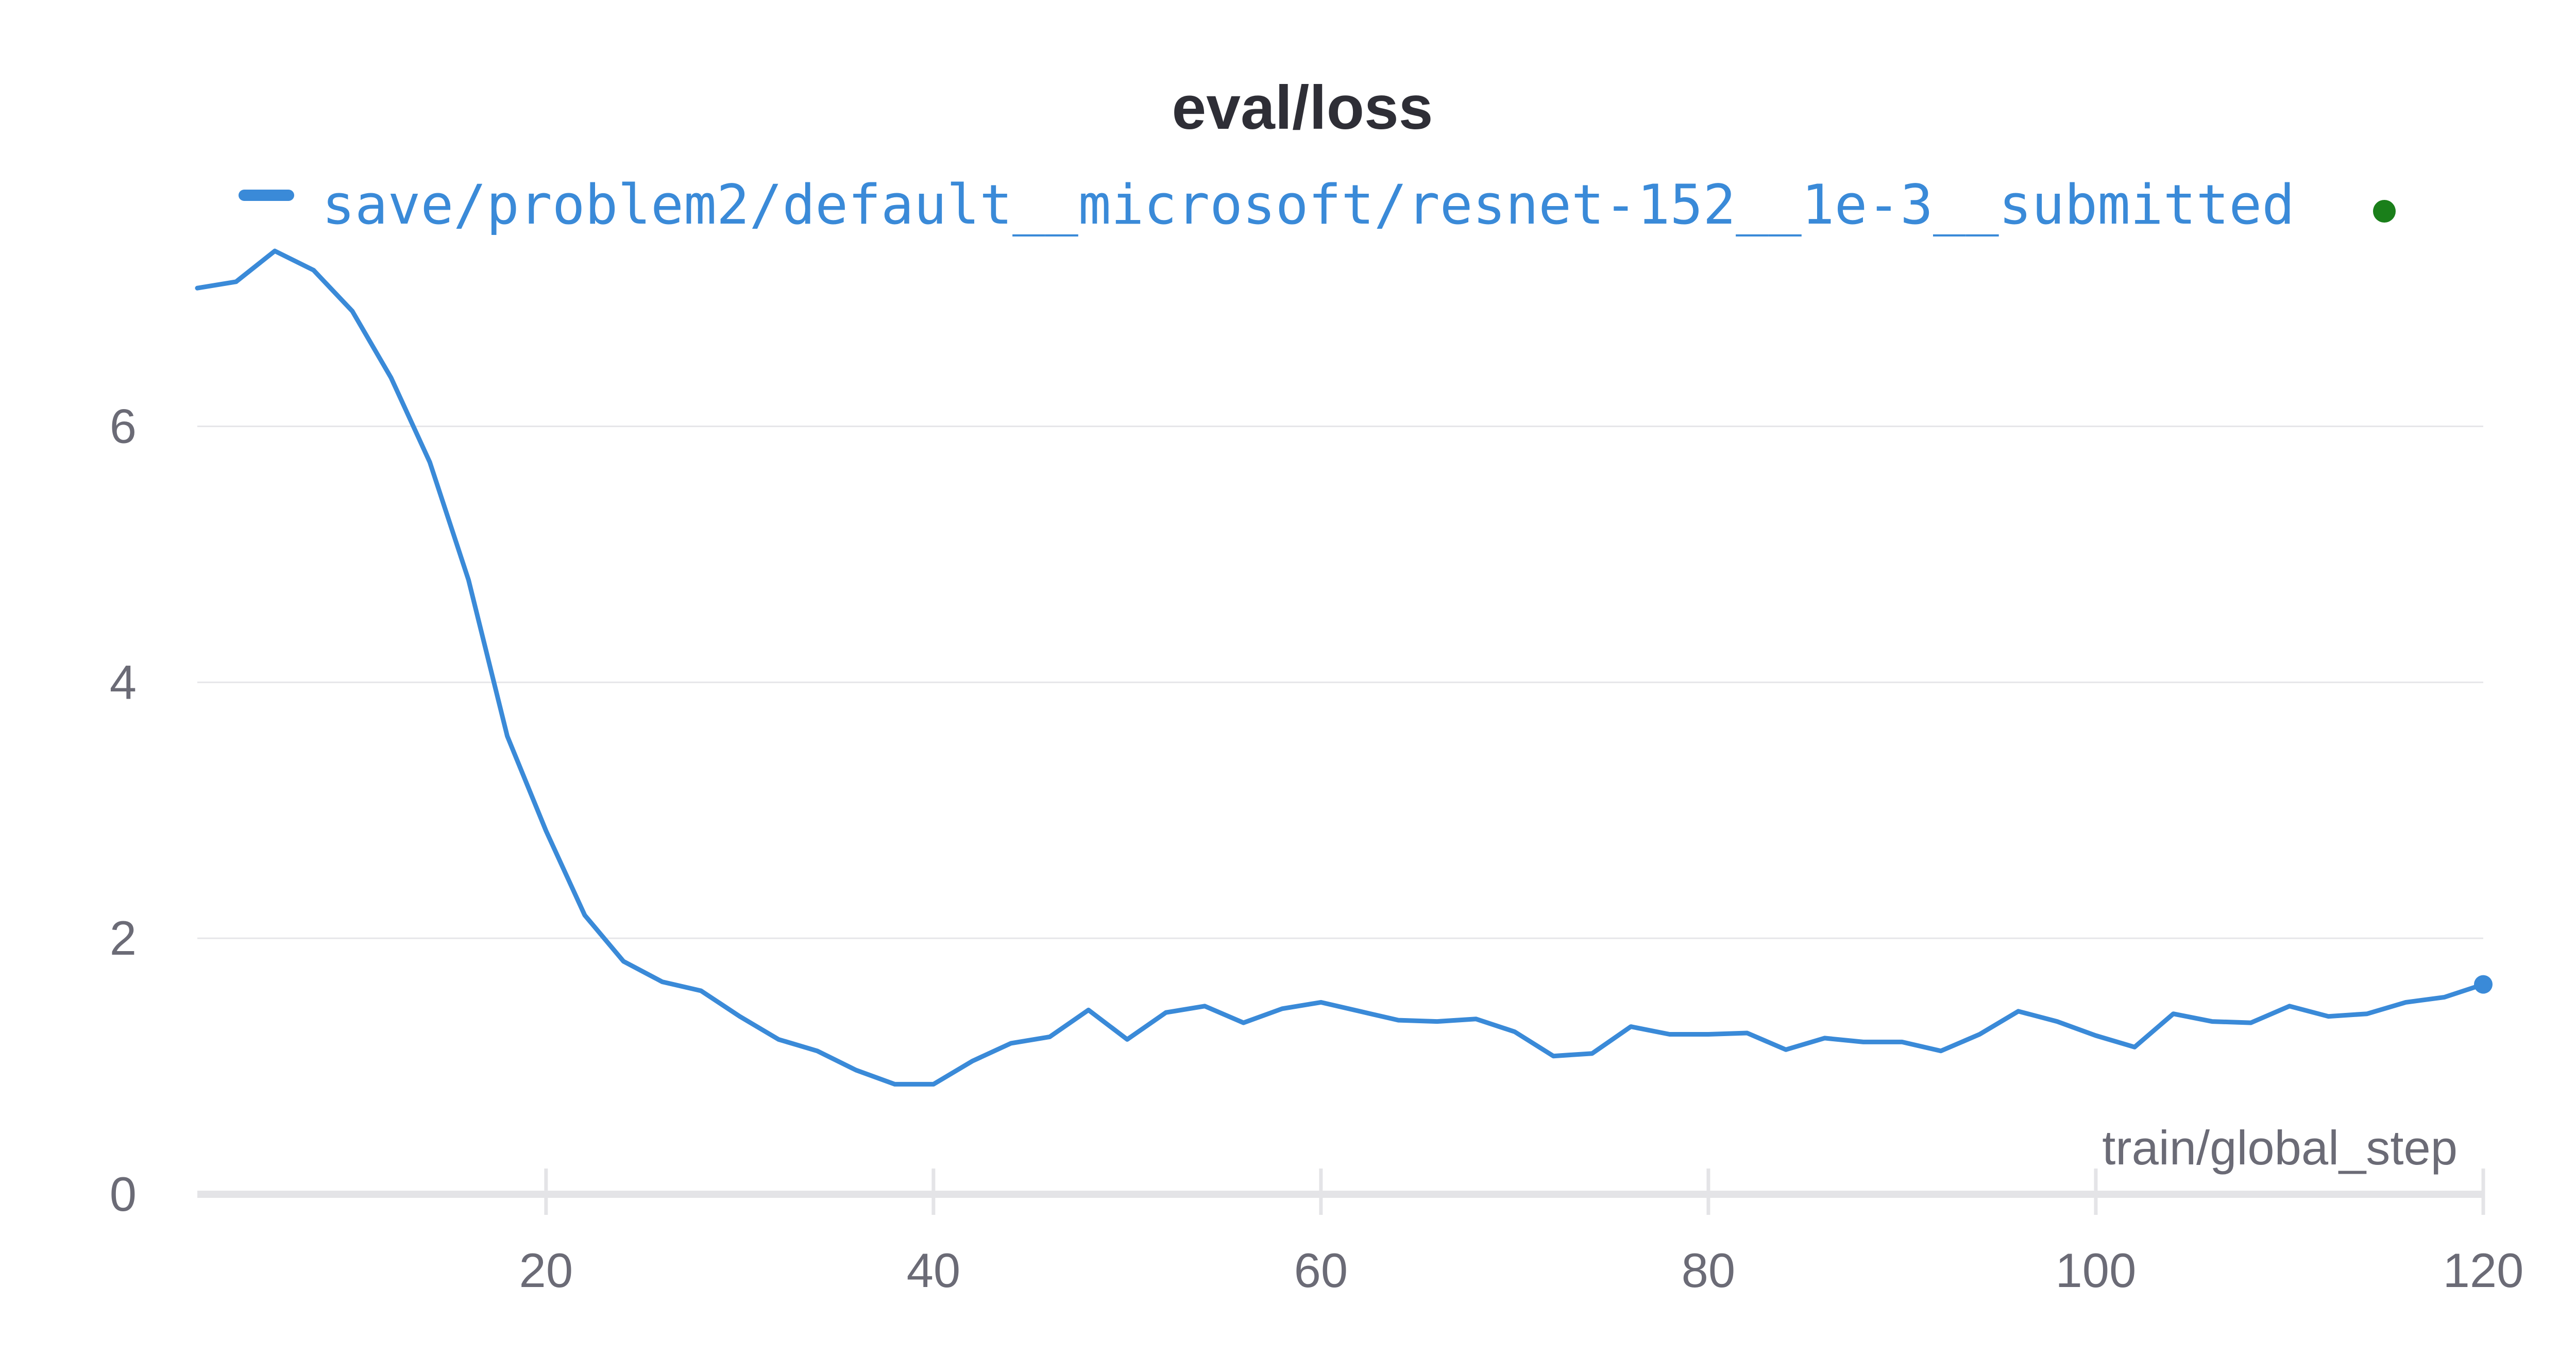 The width and height of the screenshot is (2576, 1371). Describe the element at coordinates (2280, 1148) in the screenshot. I see `x-axis-label: train/global_step` at that location.